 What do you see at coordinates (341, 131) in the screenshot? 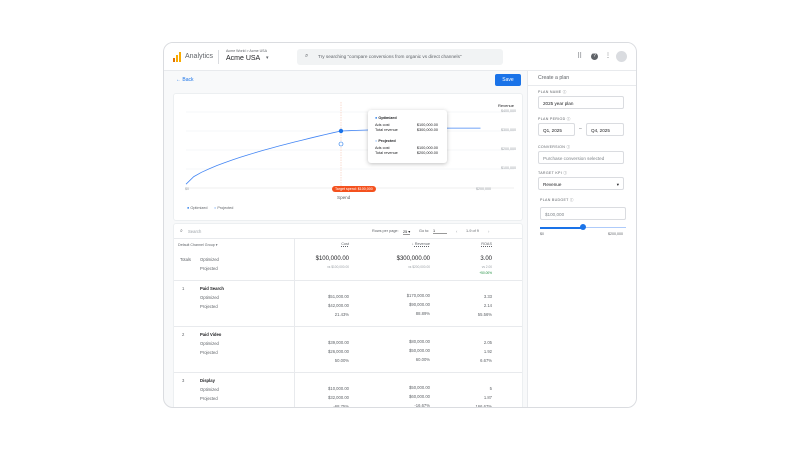
I see `optimized-point` at bounding box center [341, 131].